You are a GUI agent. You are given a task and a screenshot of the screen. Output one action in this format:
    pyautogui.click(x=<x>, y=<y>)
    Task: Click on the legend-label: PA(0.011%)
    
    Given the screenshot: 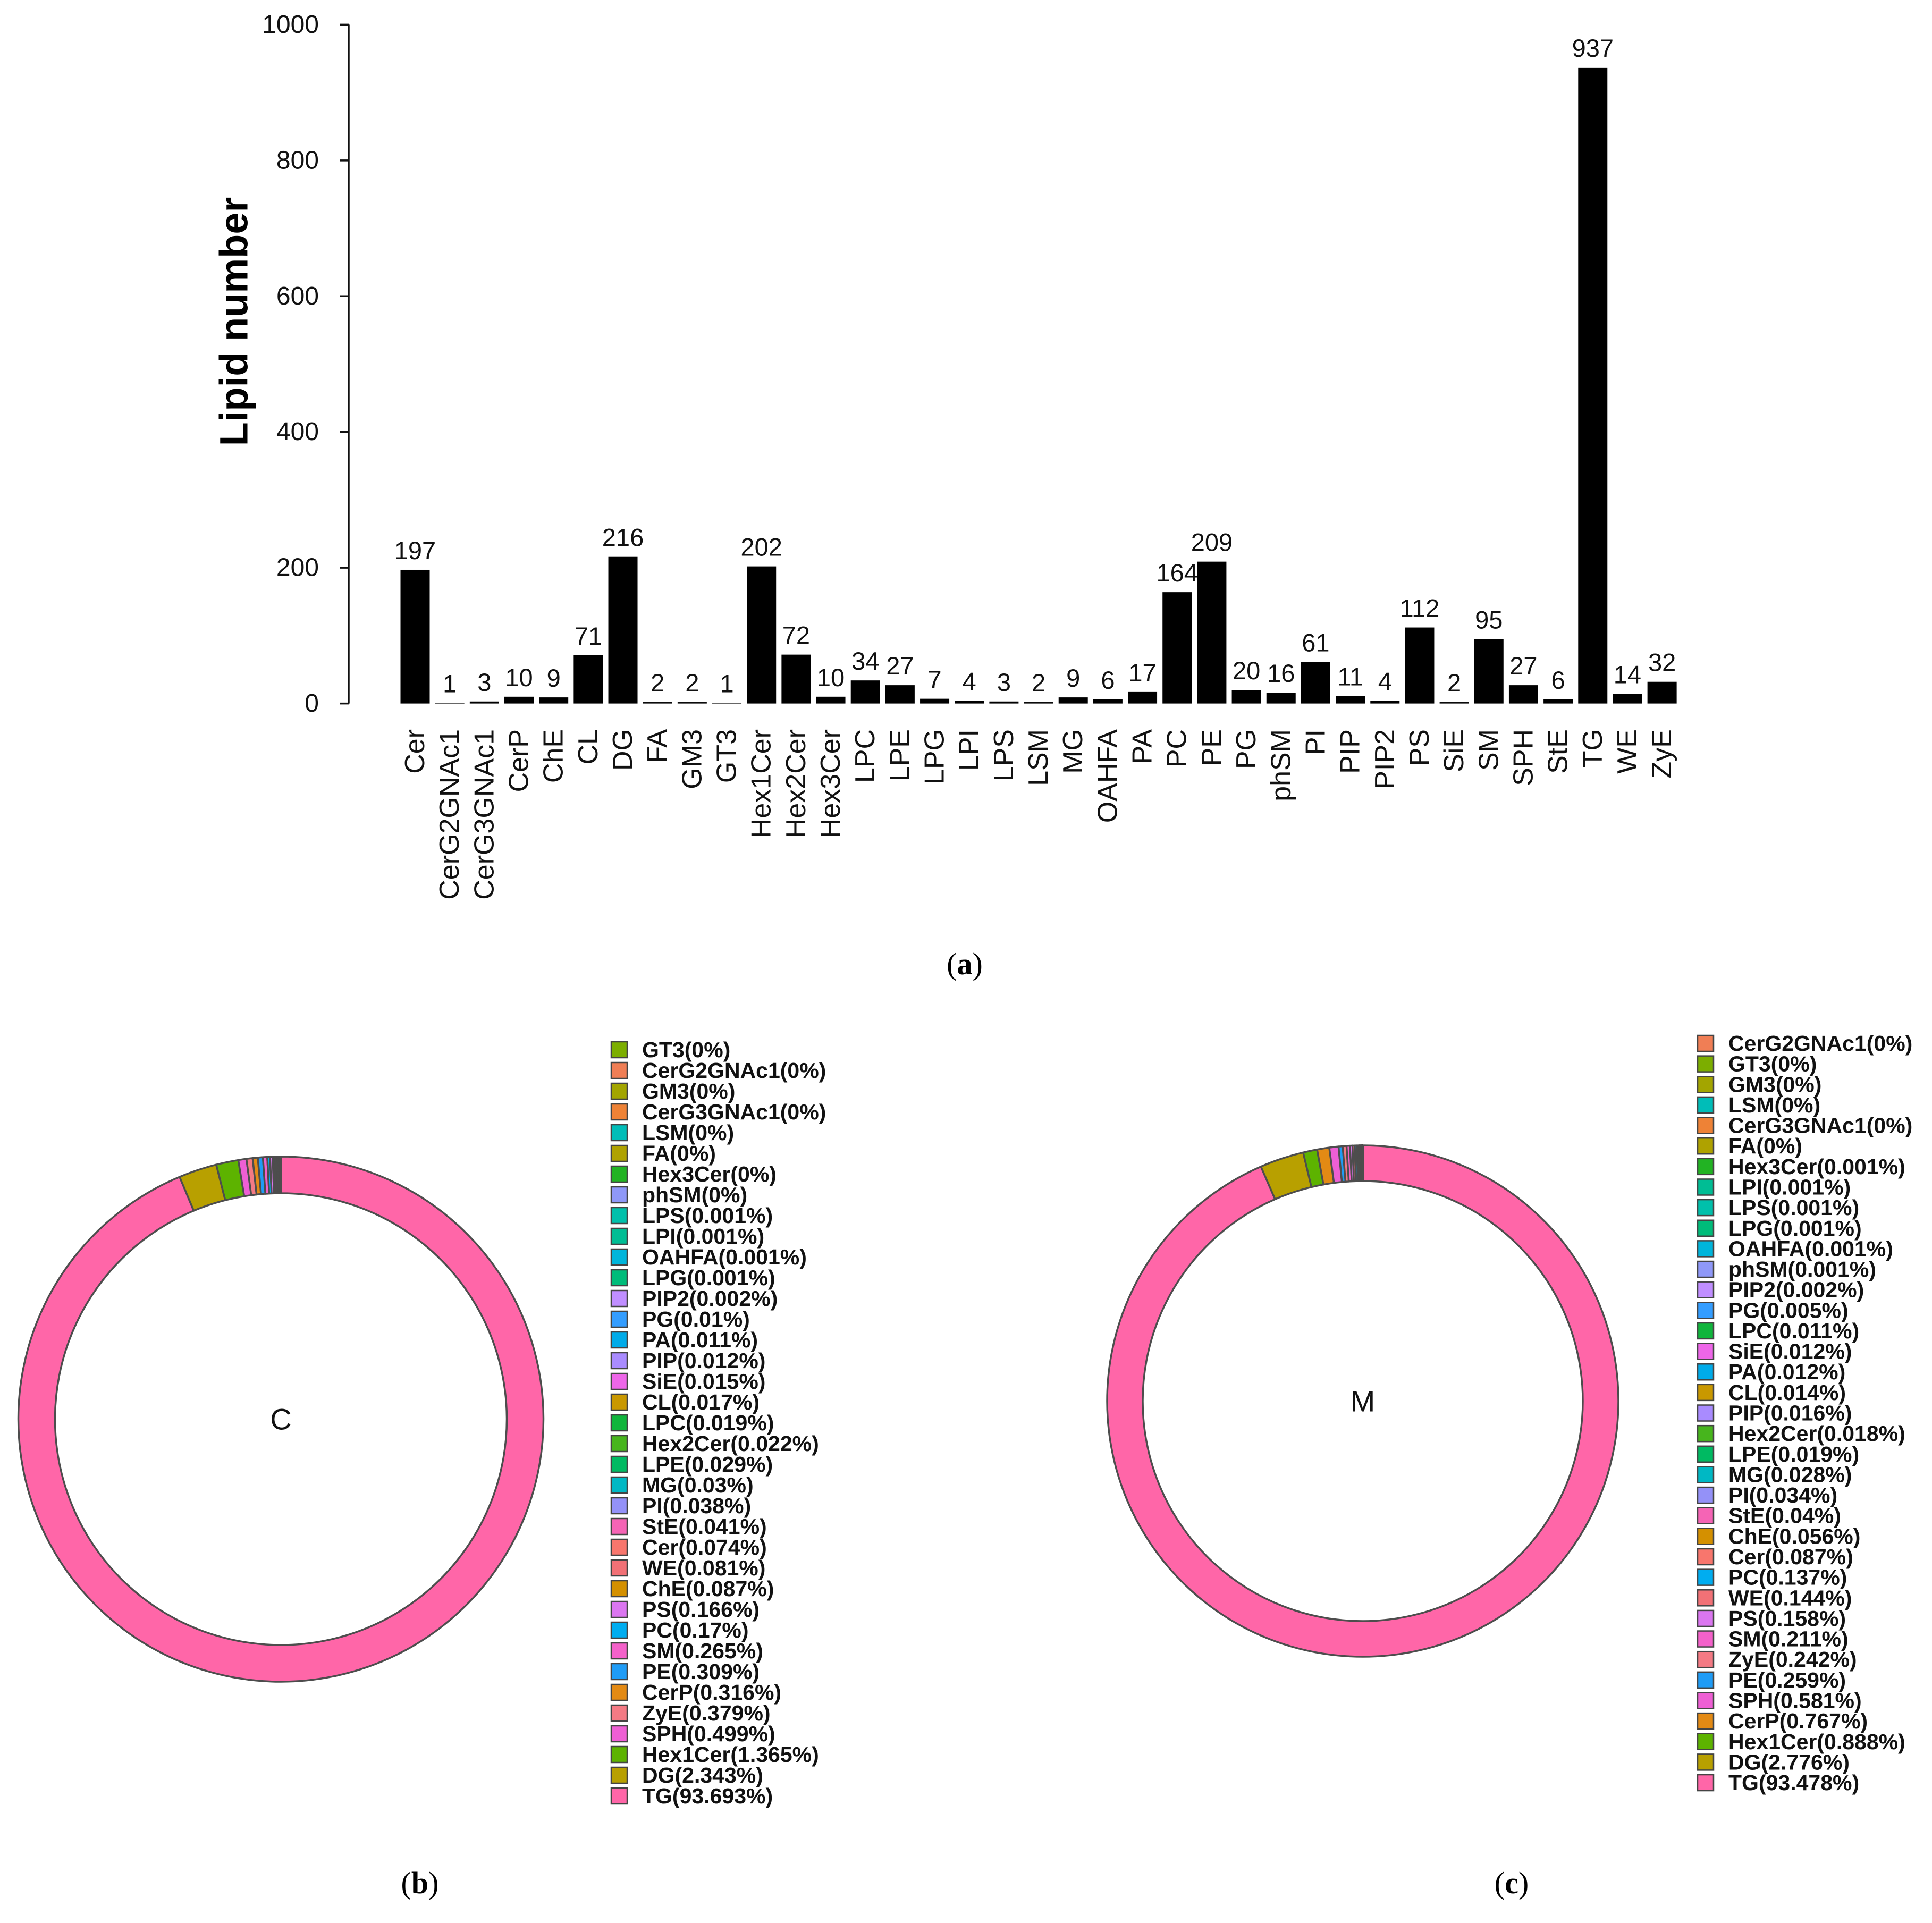 What is the action you would take?
    pyautogui.click(x=700, y=1340)
    